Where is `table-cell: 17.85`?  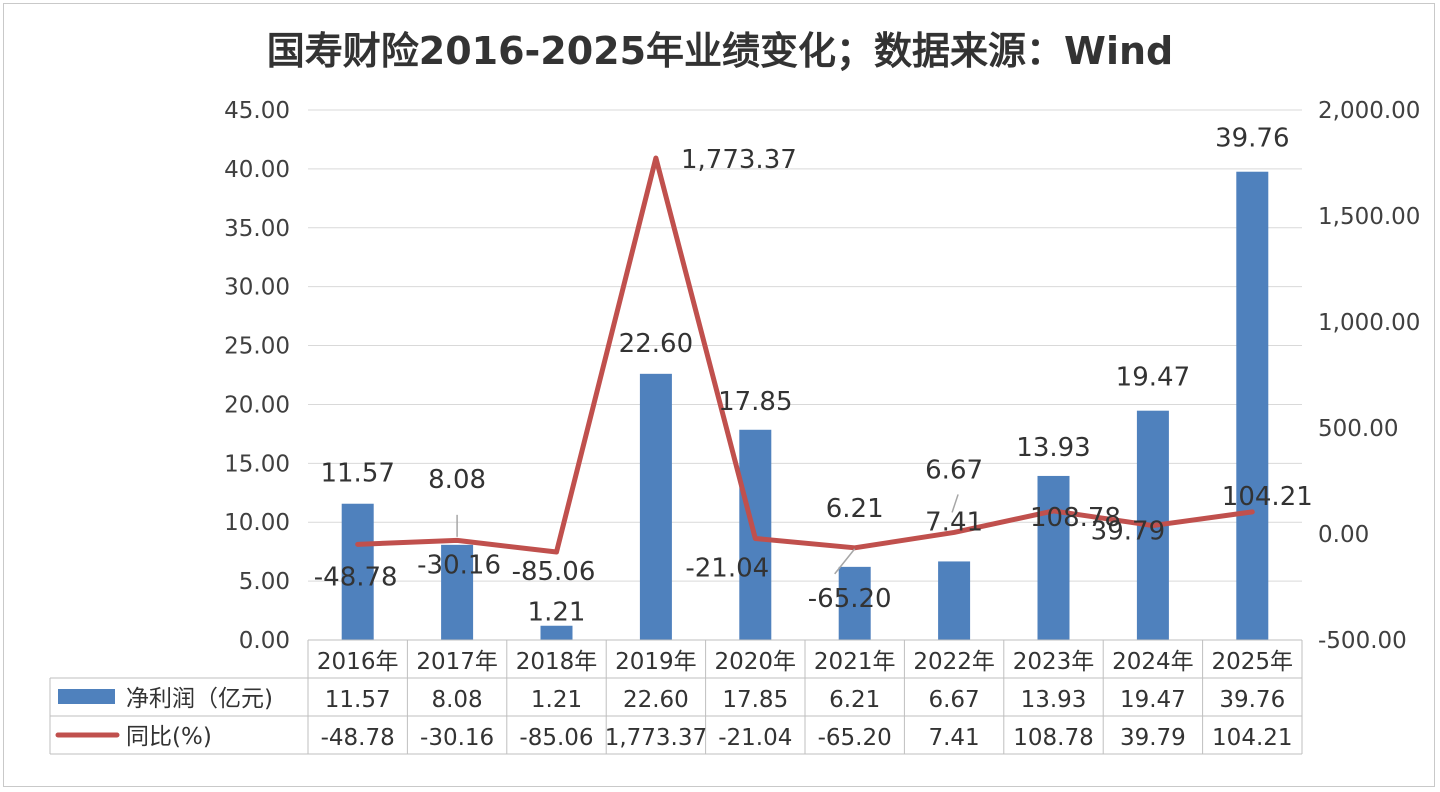
table-cell: 17.85 is located at coordinates (755, 700).